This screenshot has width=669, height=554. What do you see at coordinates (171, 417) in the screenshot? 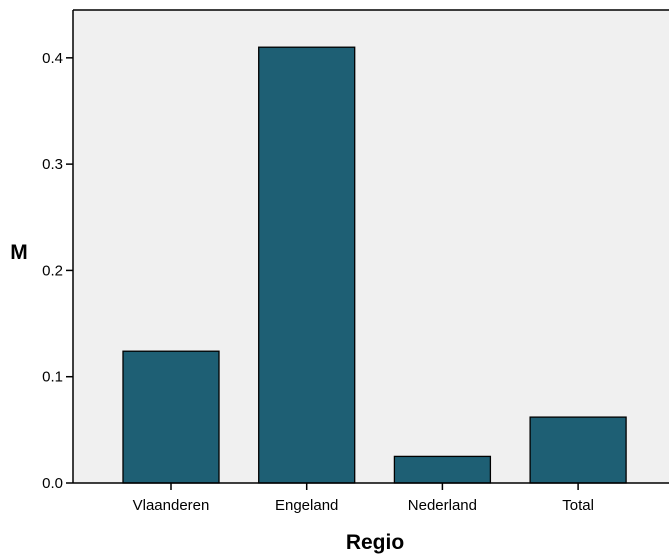
I see `bar-vlaanderen` at bounding box center [171, 417].